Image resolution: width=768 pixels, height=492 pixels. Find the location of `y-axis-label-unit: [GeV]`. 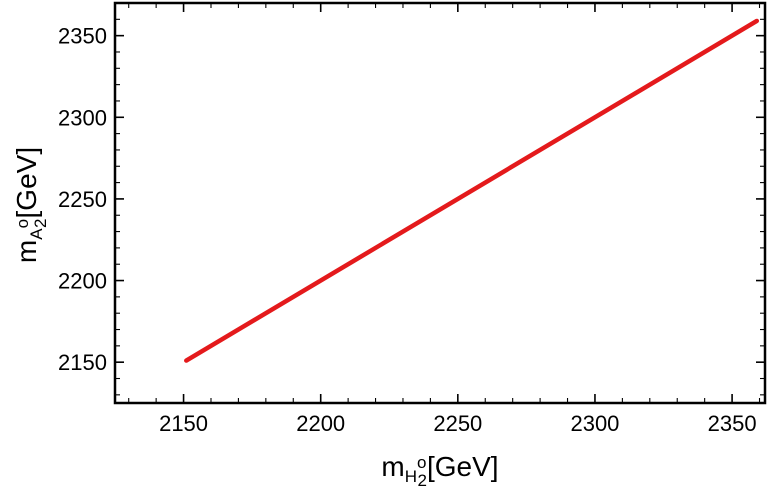

y-axis-label-unit: [GeV] is located at coordinates (26, 183).